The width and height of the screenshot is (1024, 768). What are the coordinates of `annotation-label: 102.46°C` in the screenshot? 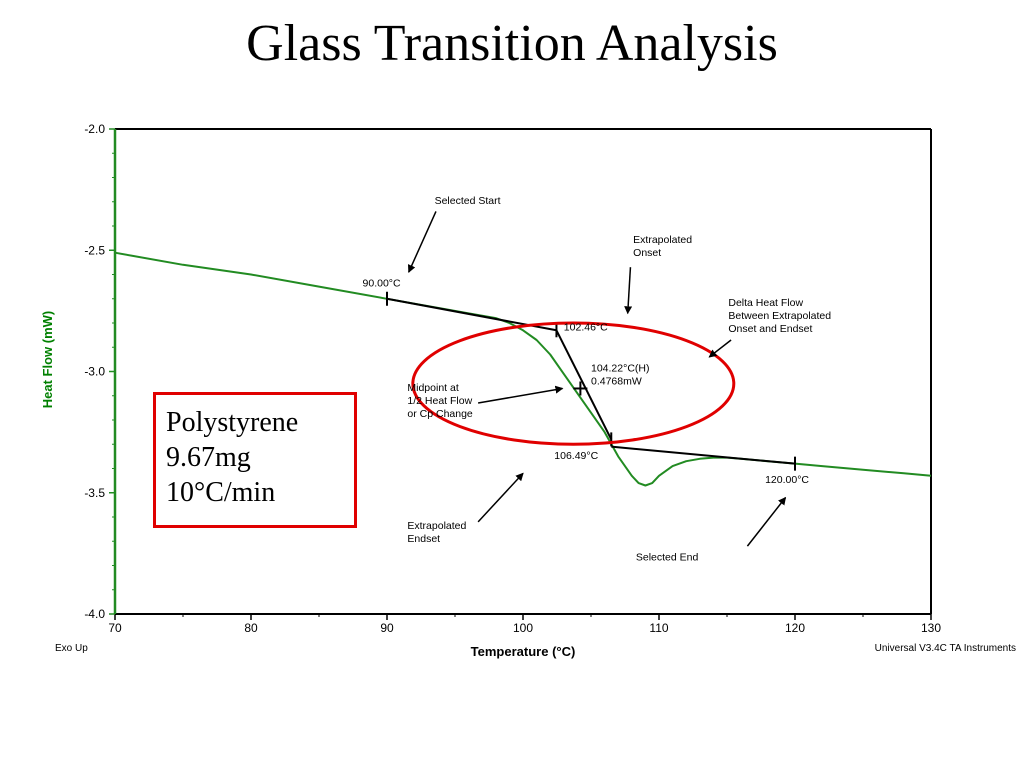 It's located at (586, 327).